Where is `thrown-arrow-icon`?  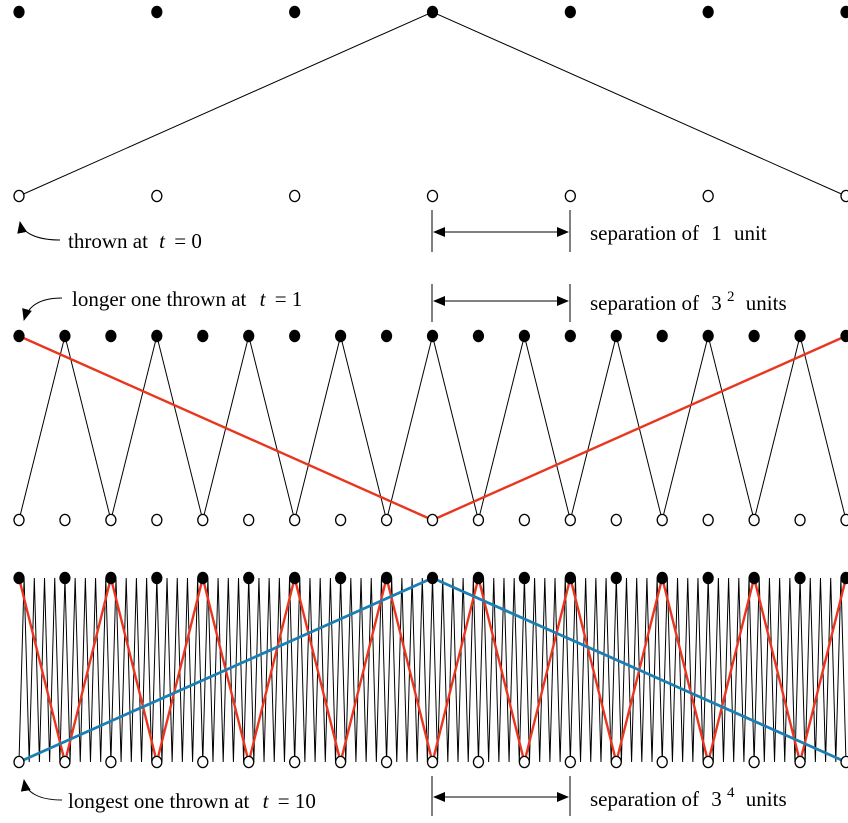 thrown-arrow-icon is located at coordinates (39, 231).